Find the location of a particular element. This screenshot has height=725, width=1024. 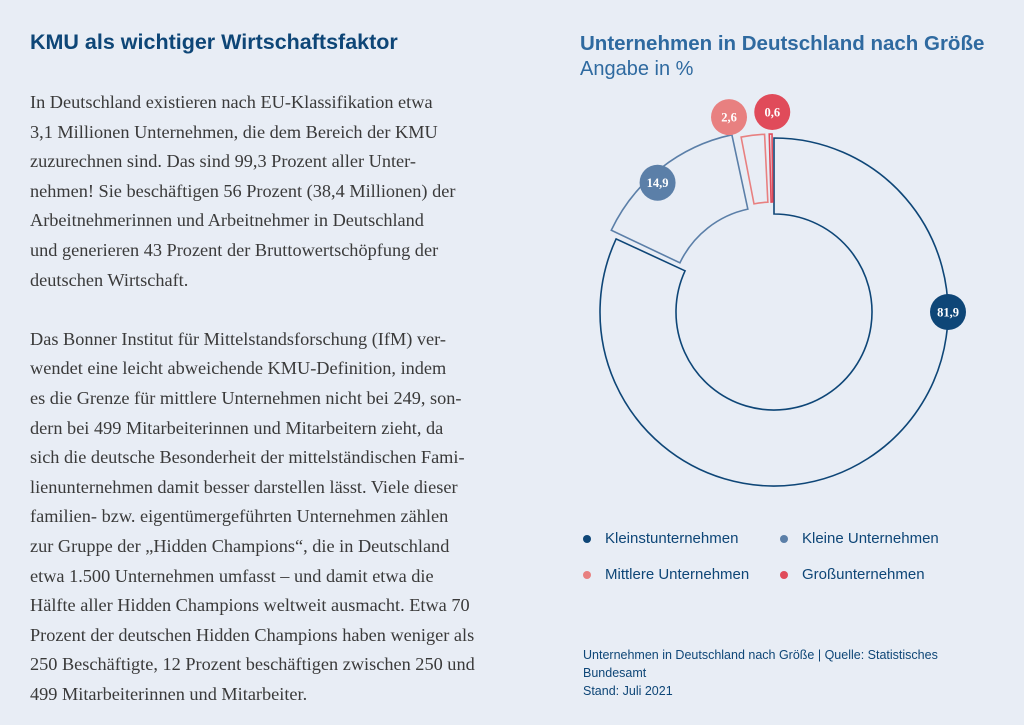

data-label: 14,9 is located at coordinates (658, 183).